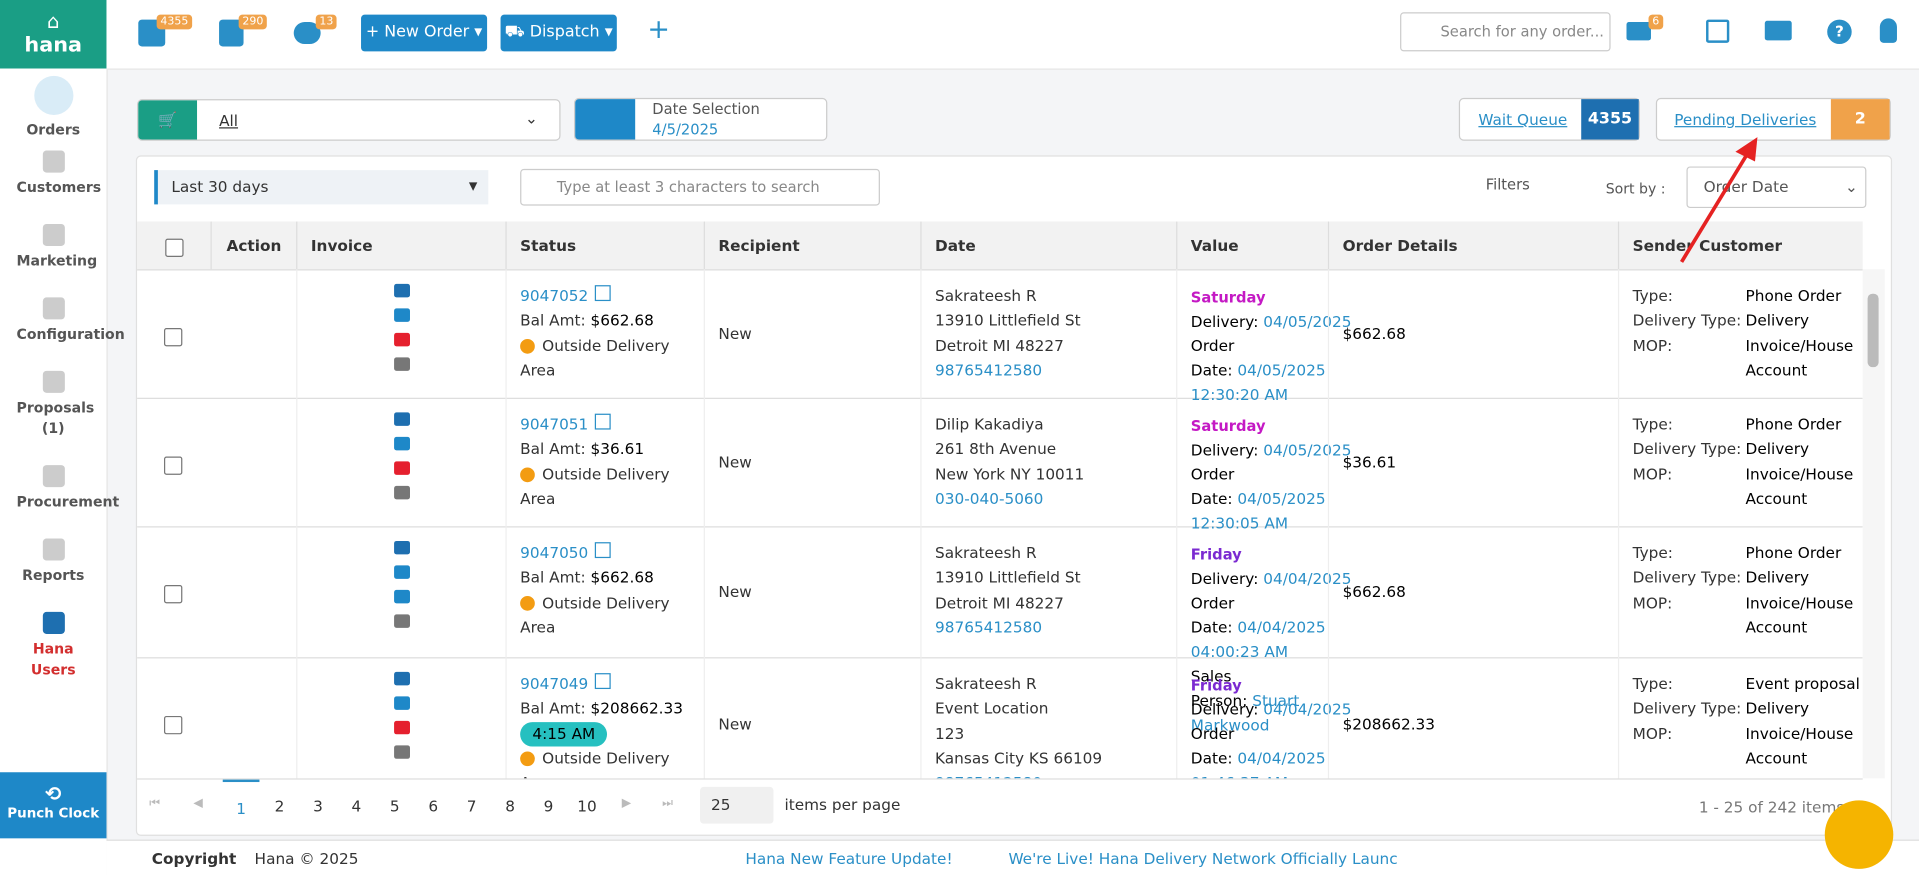 The width and height of the screenshot is (1919, 875). I want to click on column-header: Sender Customer, so click(1740, 245).